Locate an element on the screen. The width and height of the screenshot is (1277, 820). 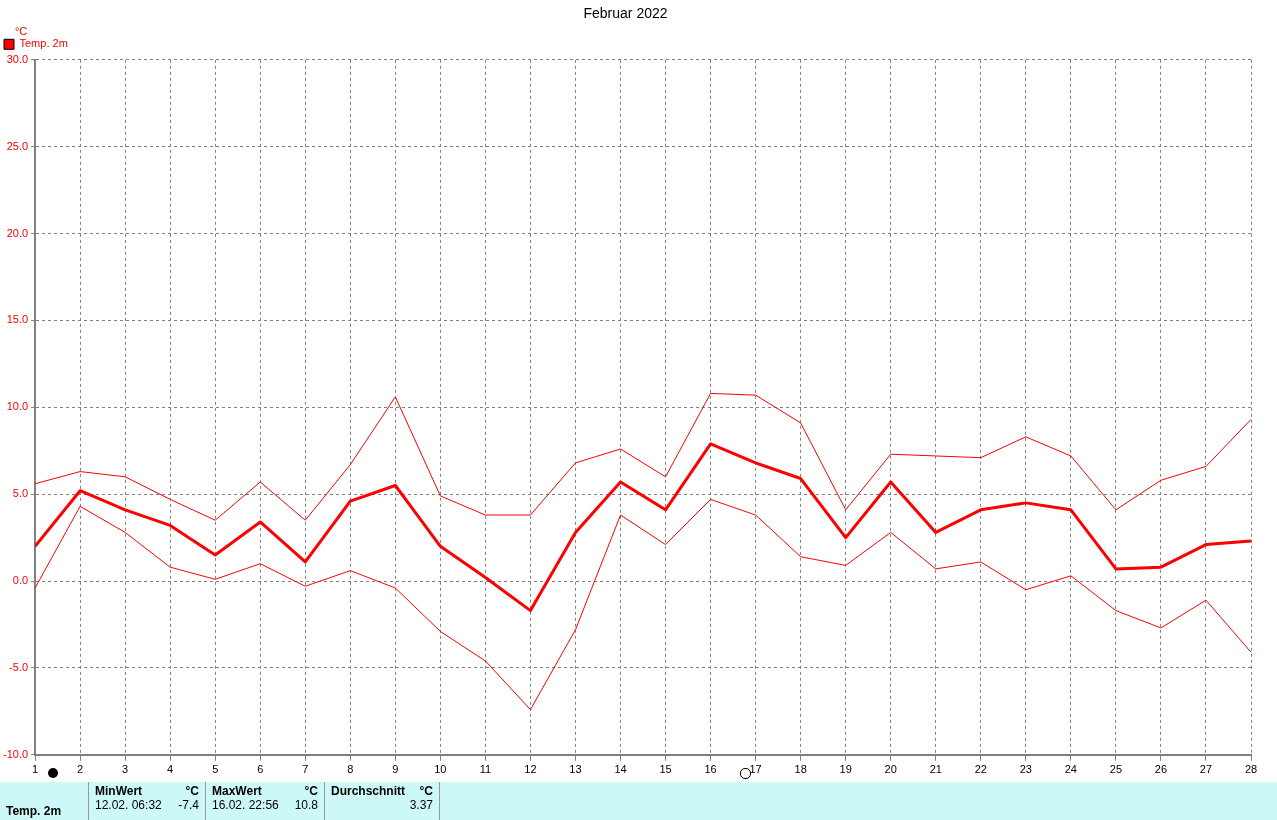
text: Durchschnitt is located at coordinates (368, 791).